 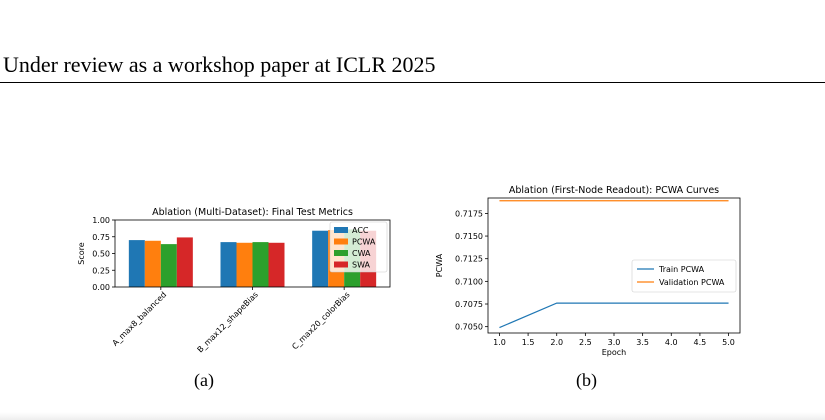 I want to click on legend-swatch-acc, so click(x=341, y=230).